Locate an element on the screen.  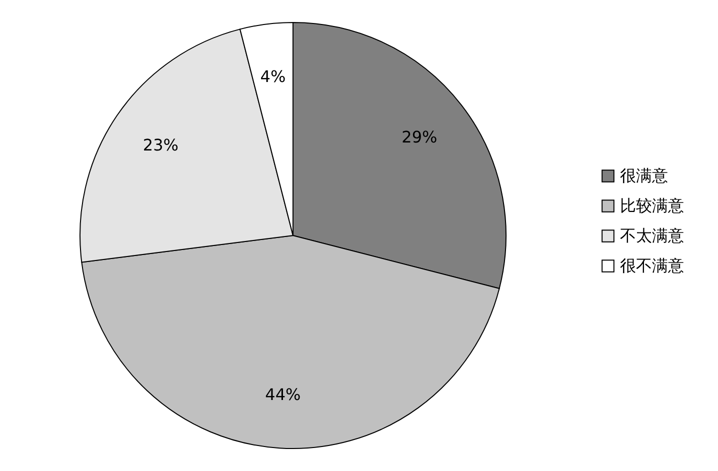
legend-label: 很不满意 is located at coordinates (652, 265).